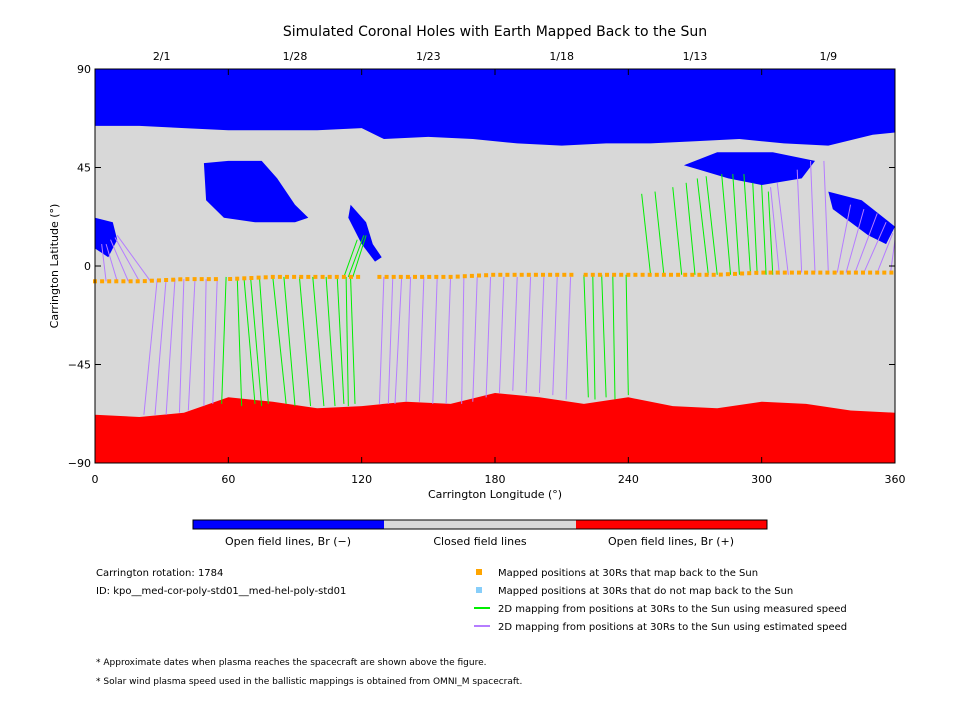 This screenshot has width=960, height=720. Describe the element at coordinates (761, 479) in the screenshot. I see `x-tick-label: 300` at that location.